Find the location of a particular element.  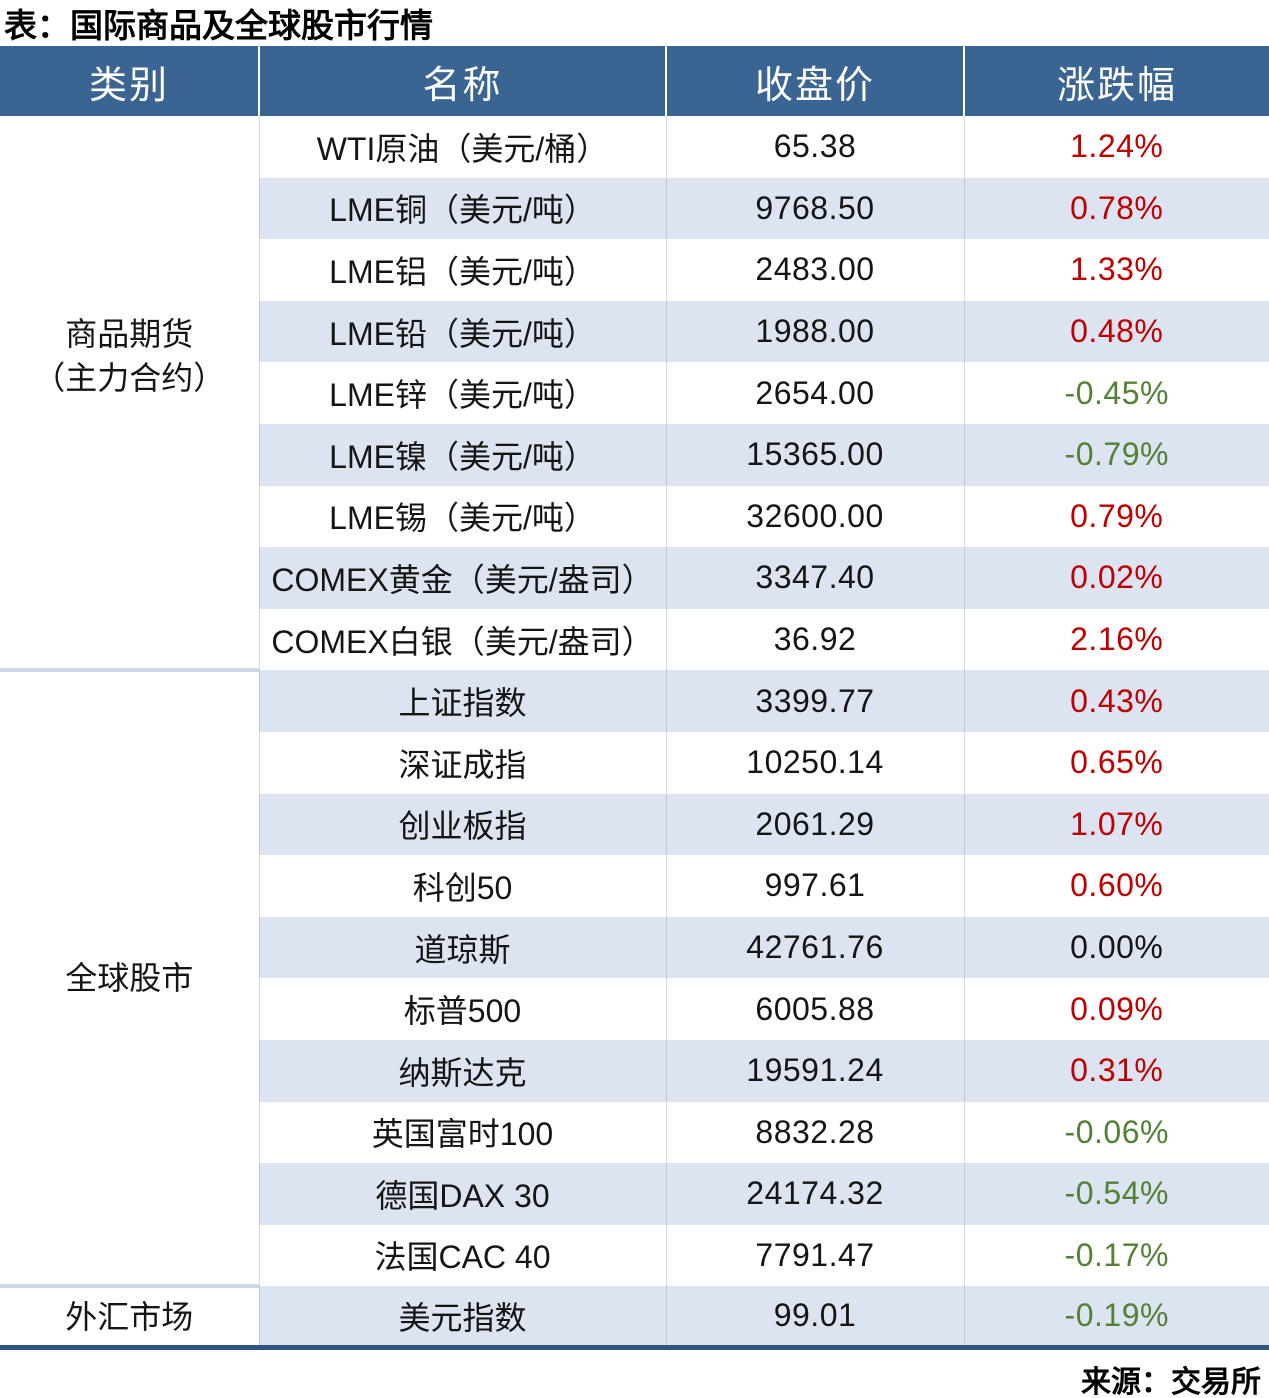

table-row: 创业板指 2061.29 1.07% is located at coordinates (634, 824).